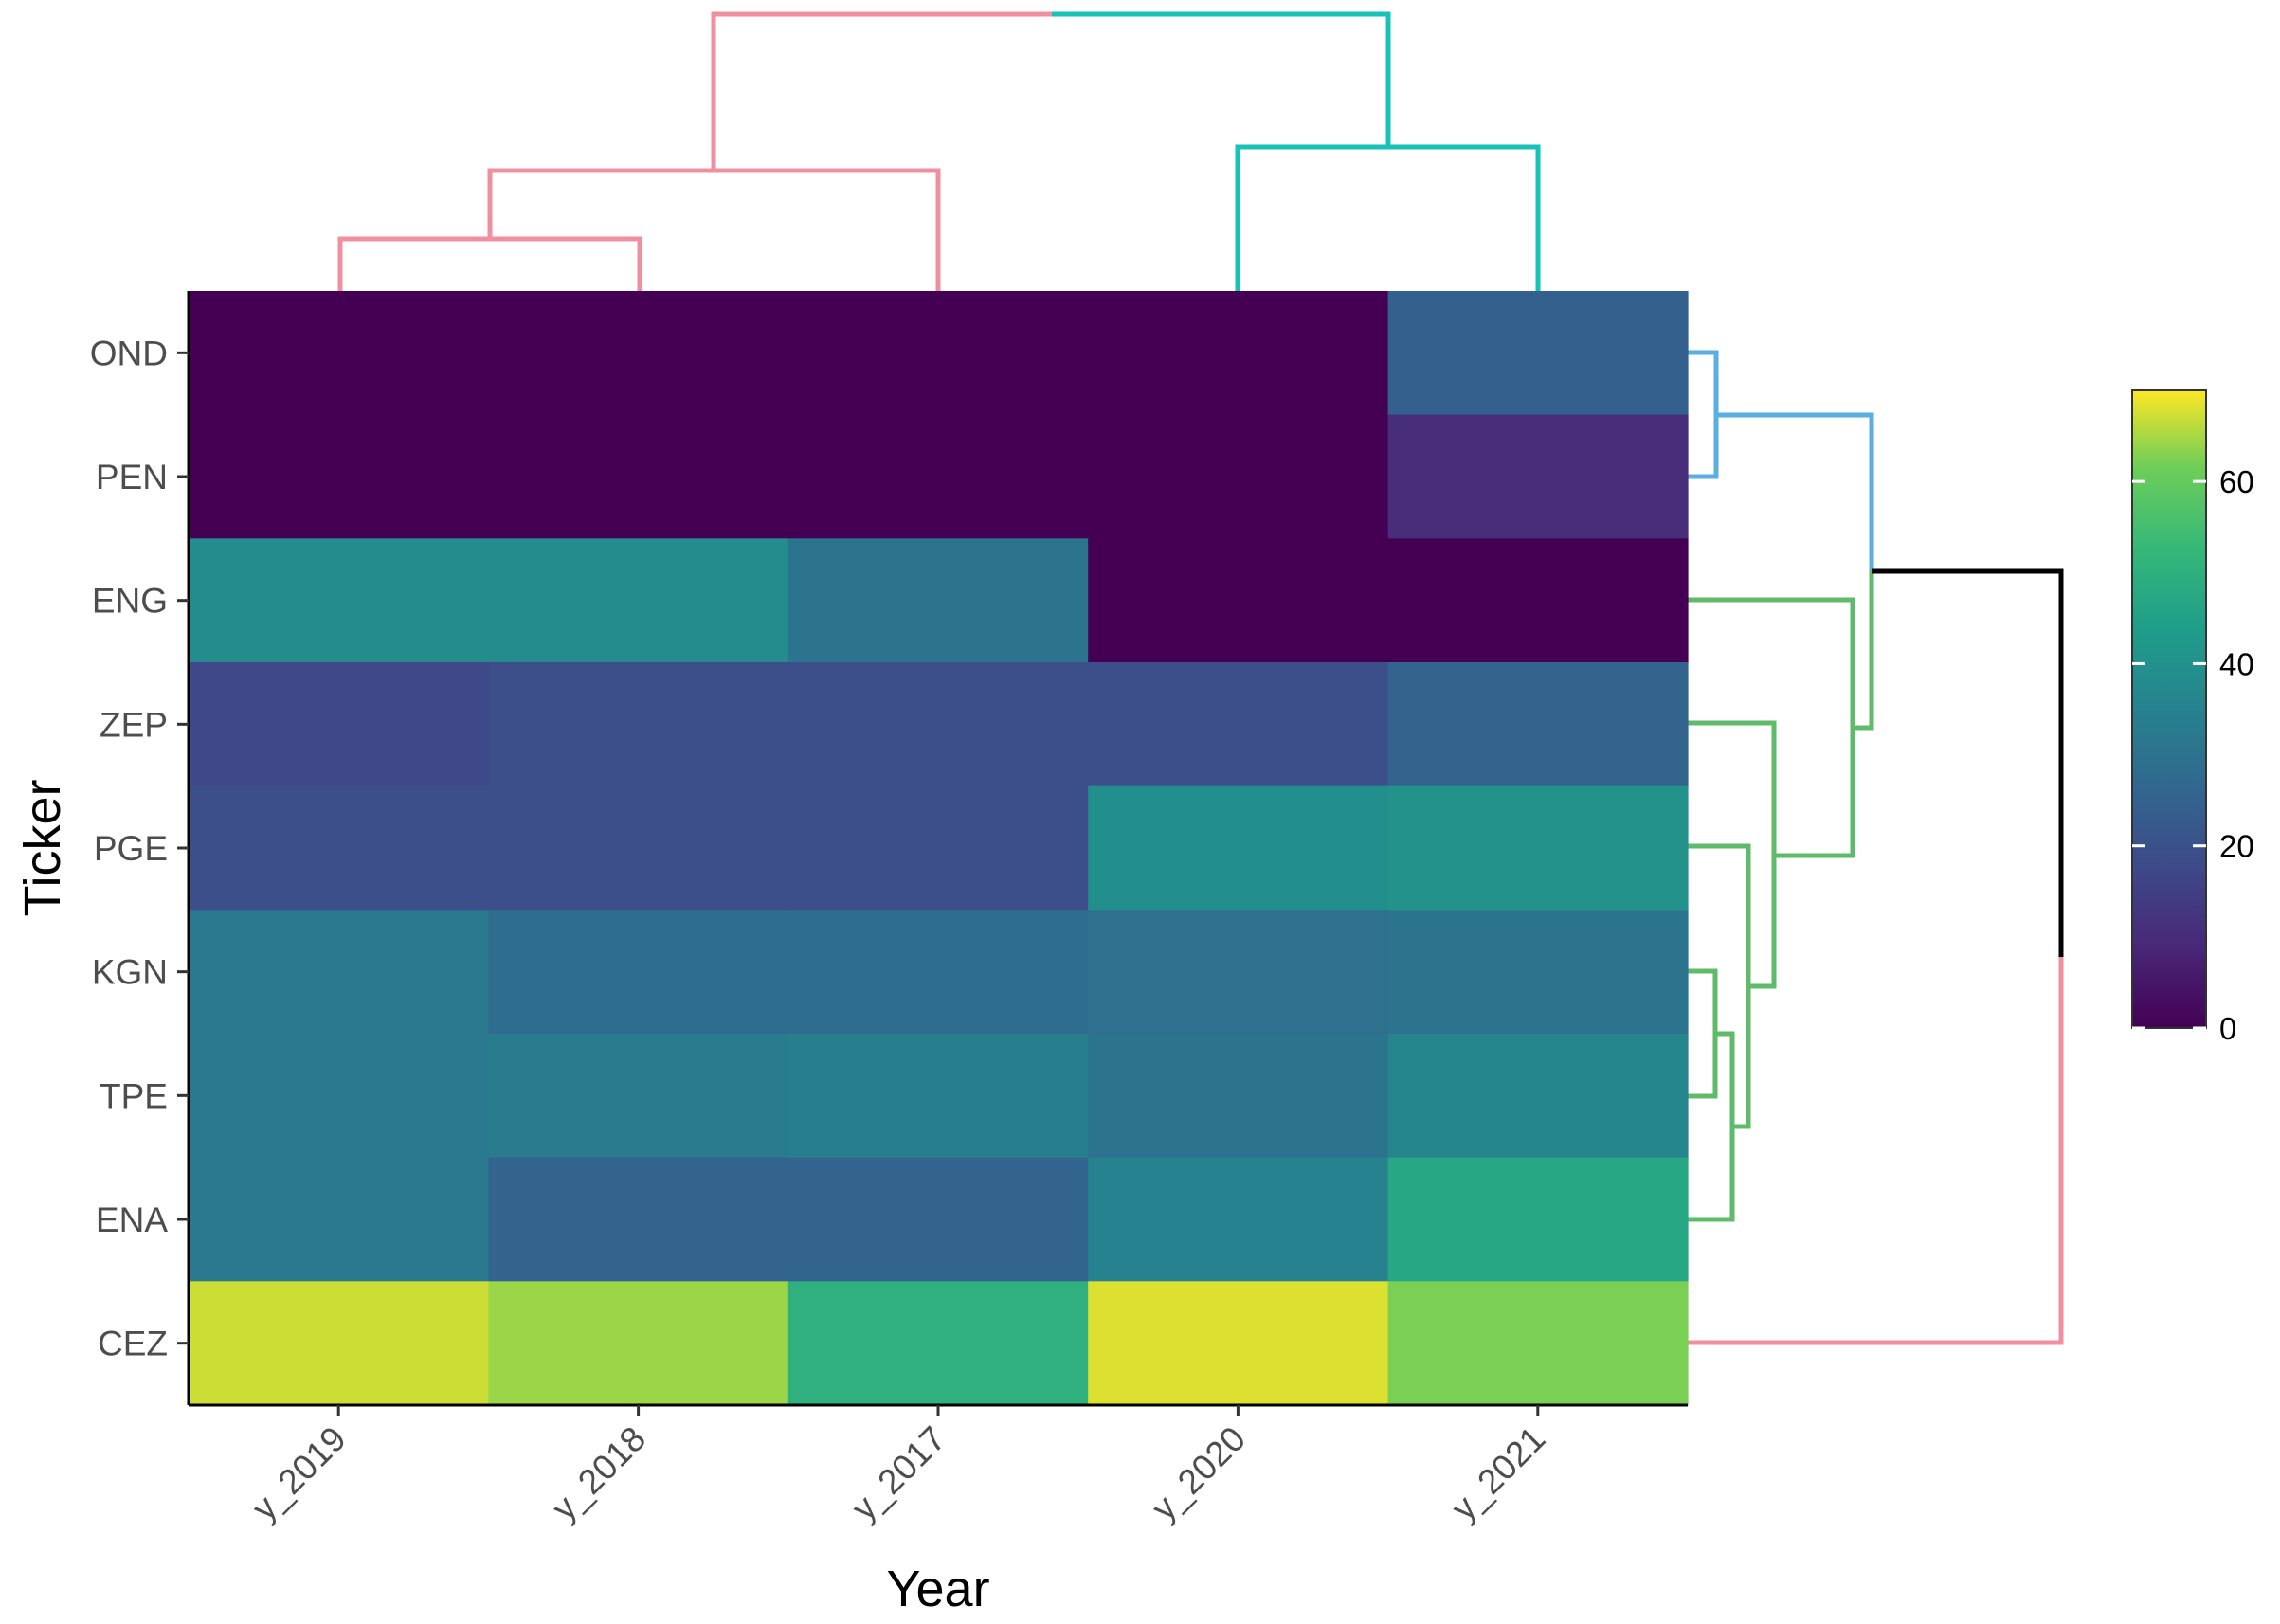 The width and height of the screenshot is (2280, 1624). What do you see at coordinates (133, 1344) in the screenshot?
I see `y-tick-label-cez: CEZ` at bounding box center [133, 1344].